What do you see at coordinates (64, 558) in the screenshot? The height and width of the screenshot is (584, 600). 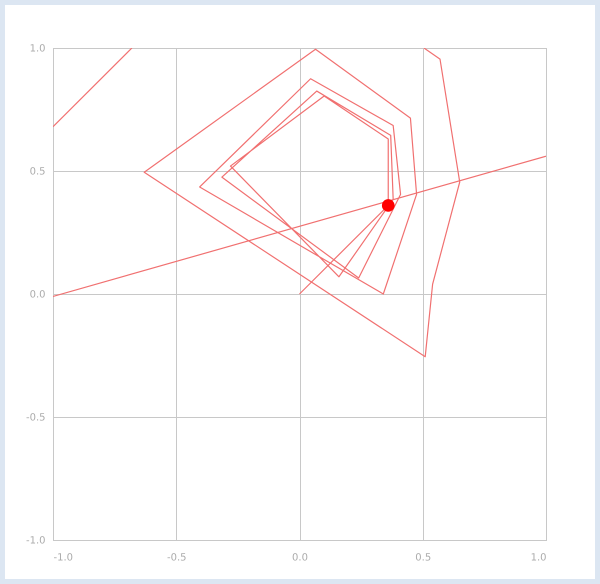 I see `x-tick-label: -1.0` at bounding box center [64, 558].